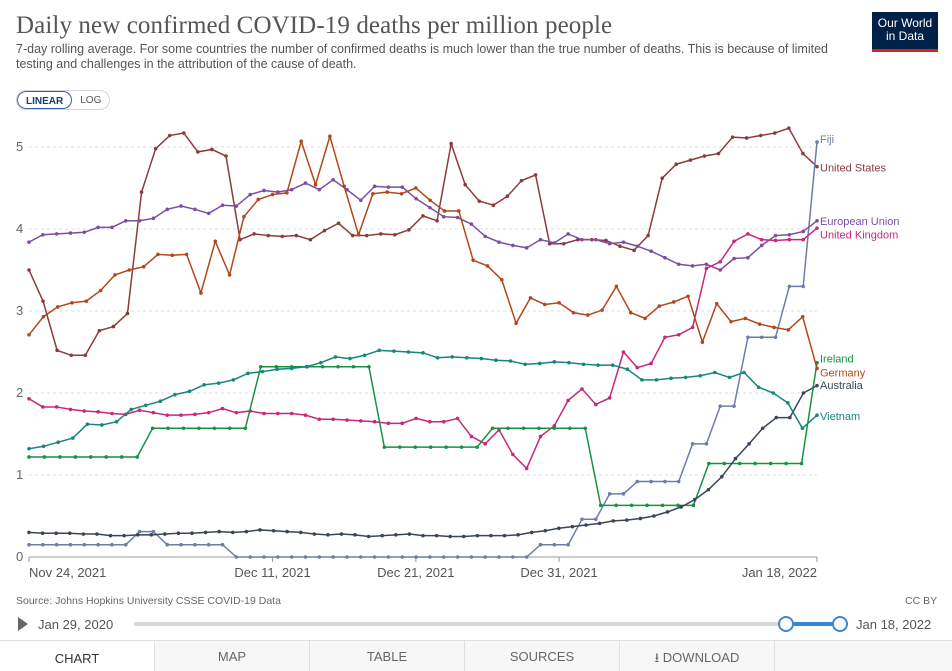  Describe the element at coordinates (23, 624) in the screenshot. I see `play-icon` at that location.